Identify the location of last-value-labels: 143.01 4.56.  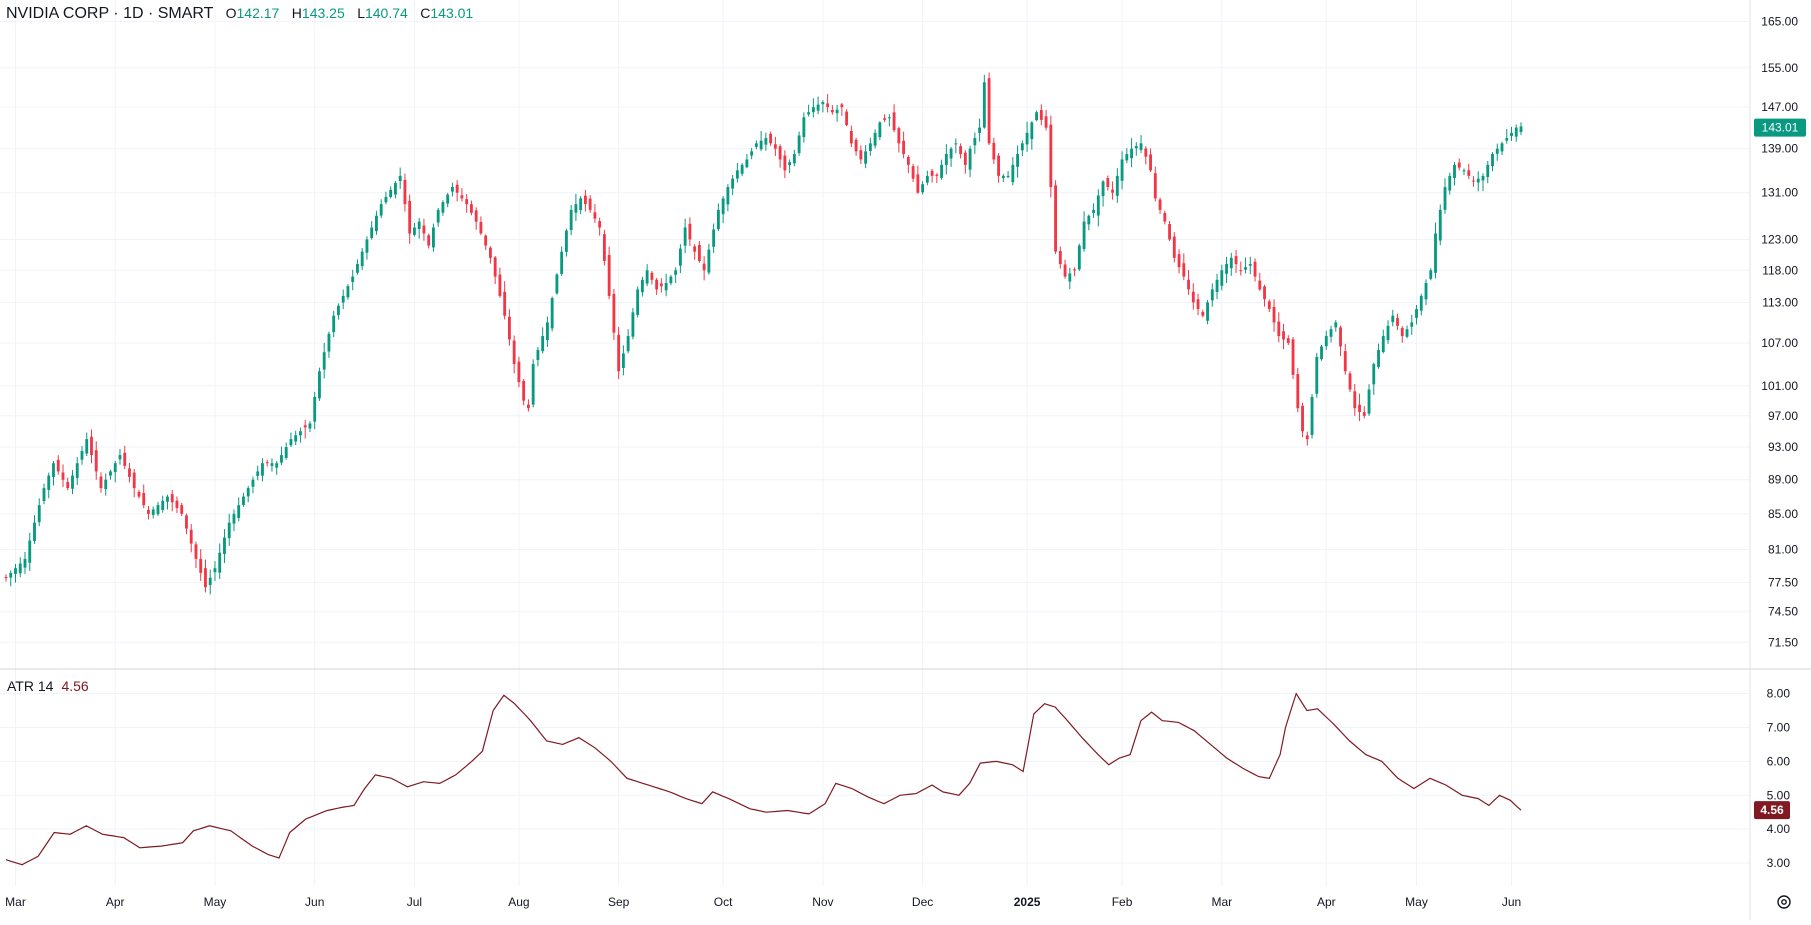
(1780, 469).